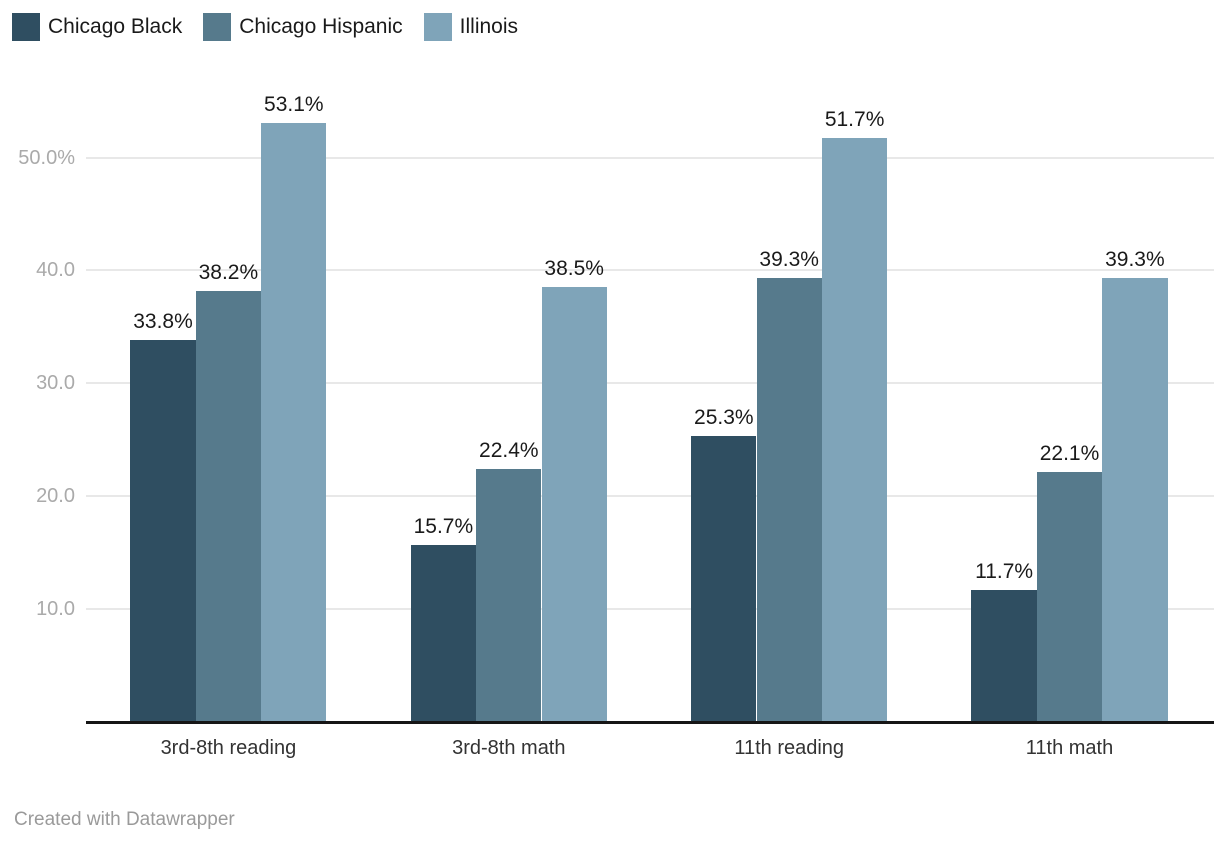  I want to click on legend-item: Illinois, so click(471, 27).